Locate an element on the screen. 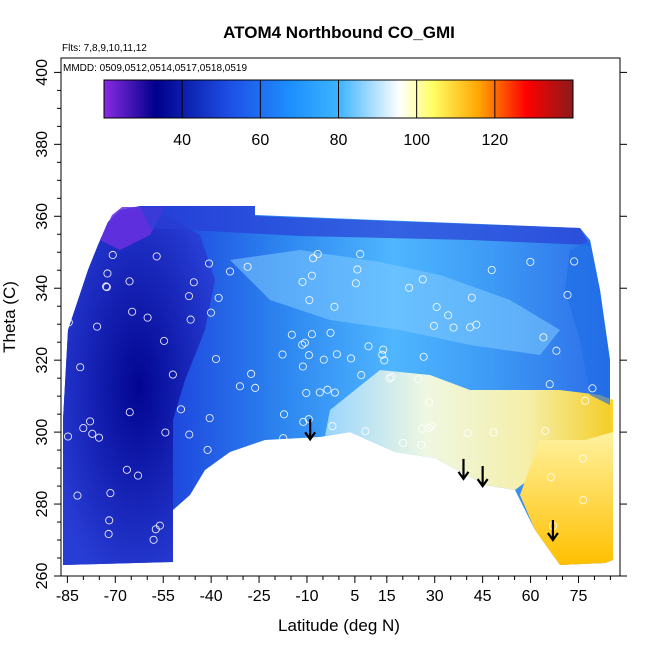 This screenshot has height=650, width=650. y-tick-label: 400 is located at coordinates (42, 72).